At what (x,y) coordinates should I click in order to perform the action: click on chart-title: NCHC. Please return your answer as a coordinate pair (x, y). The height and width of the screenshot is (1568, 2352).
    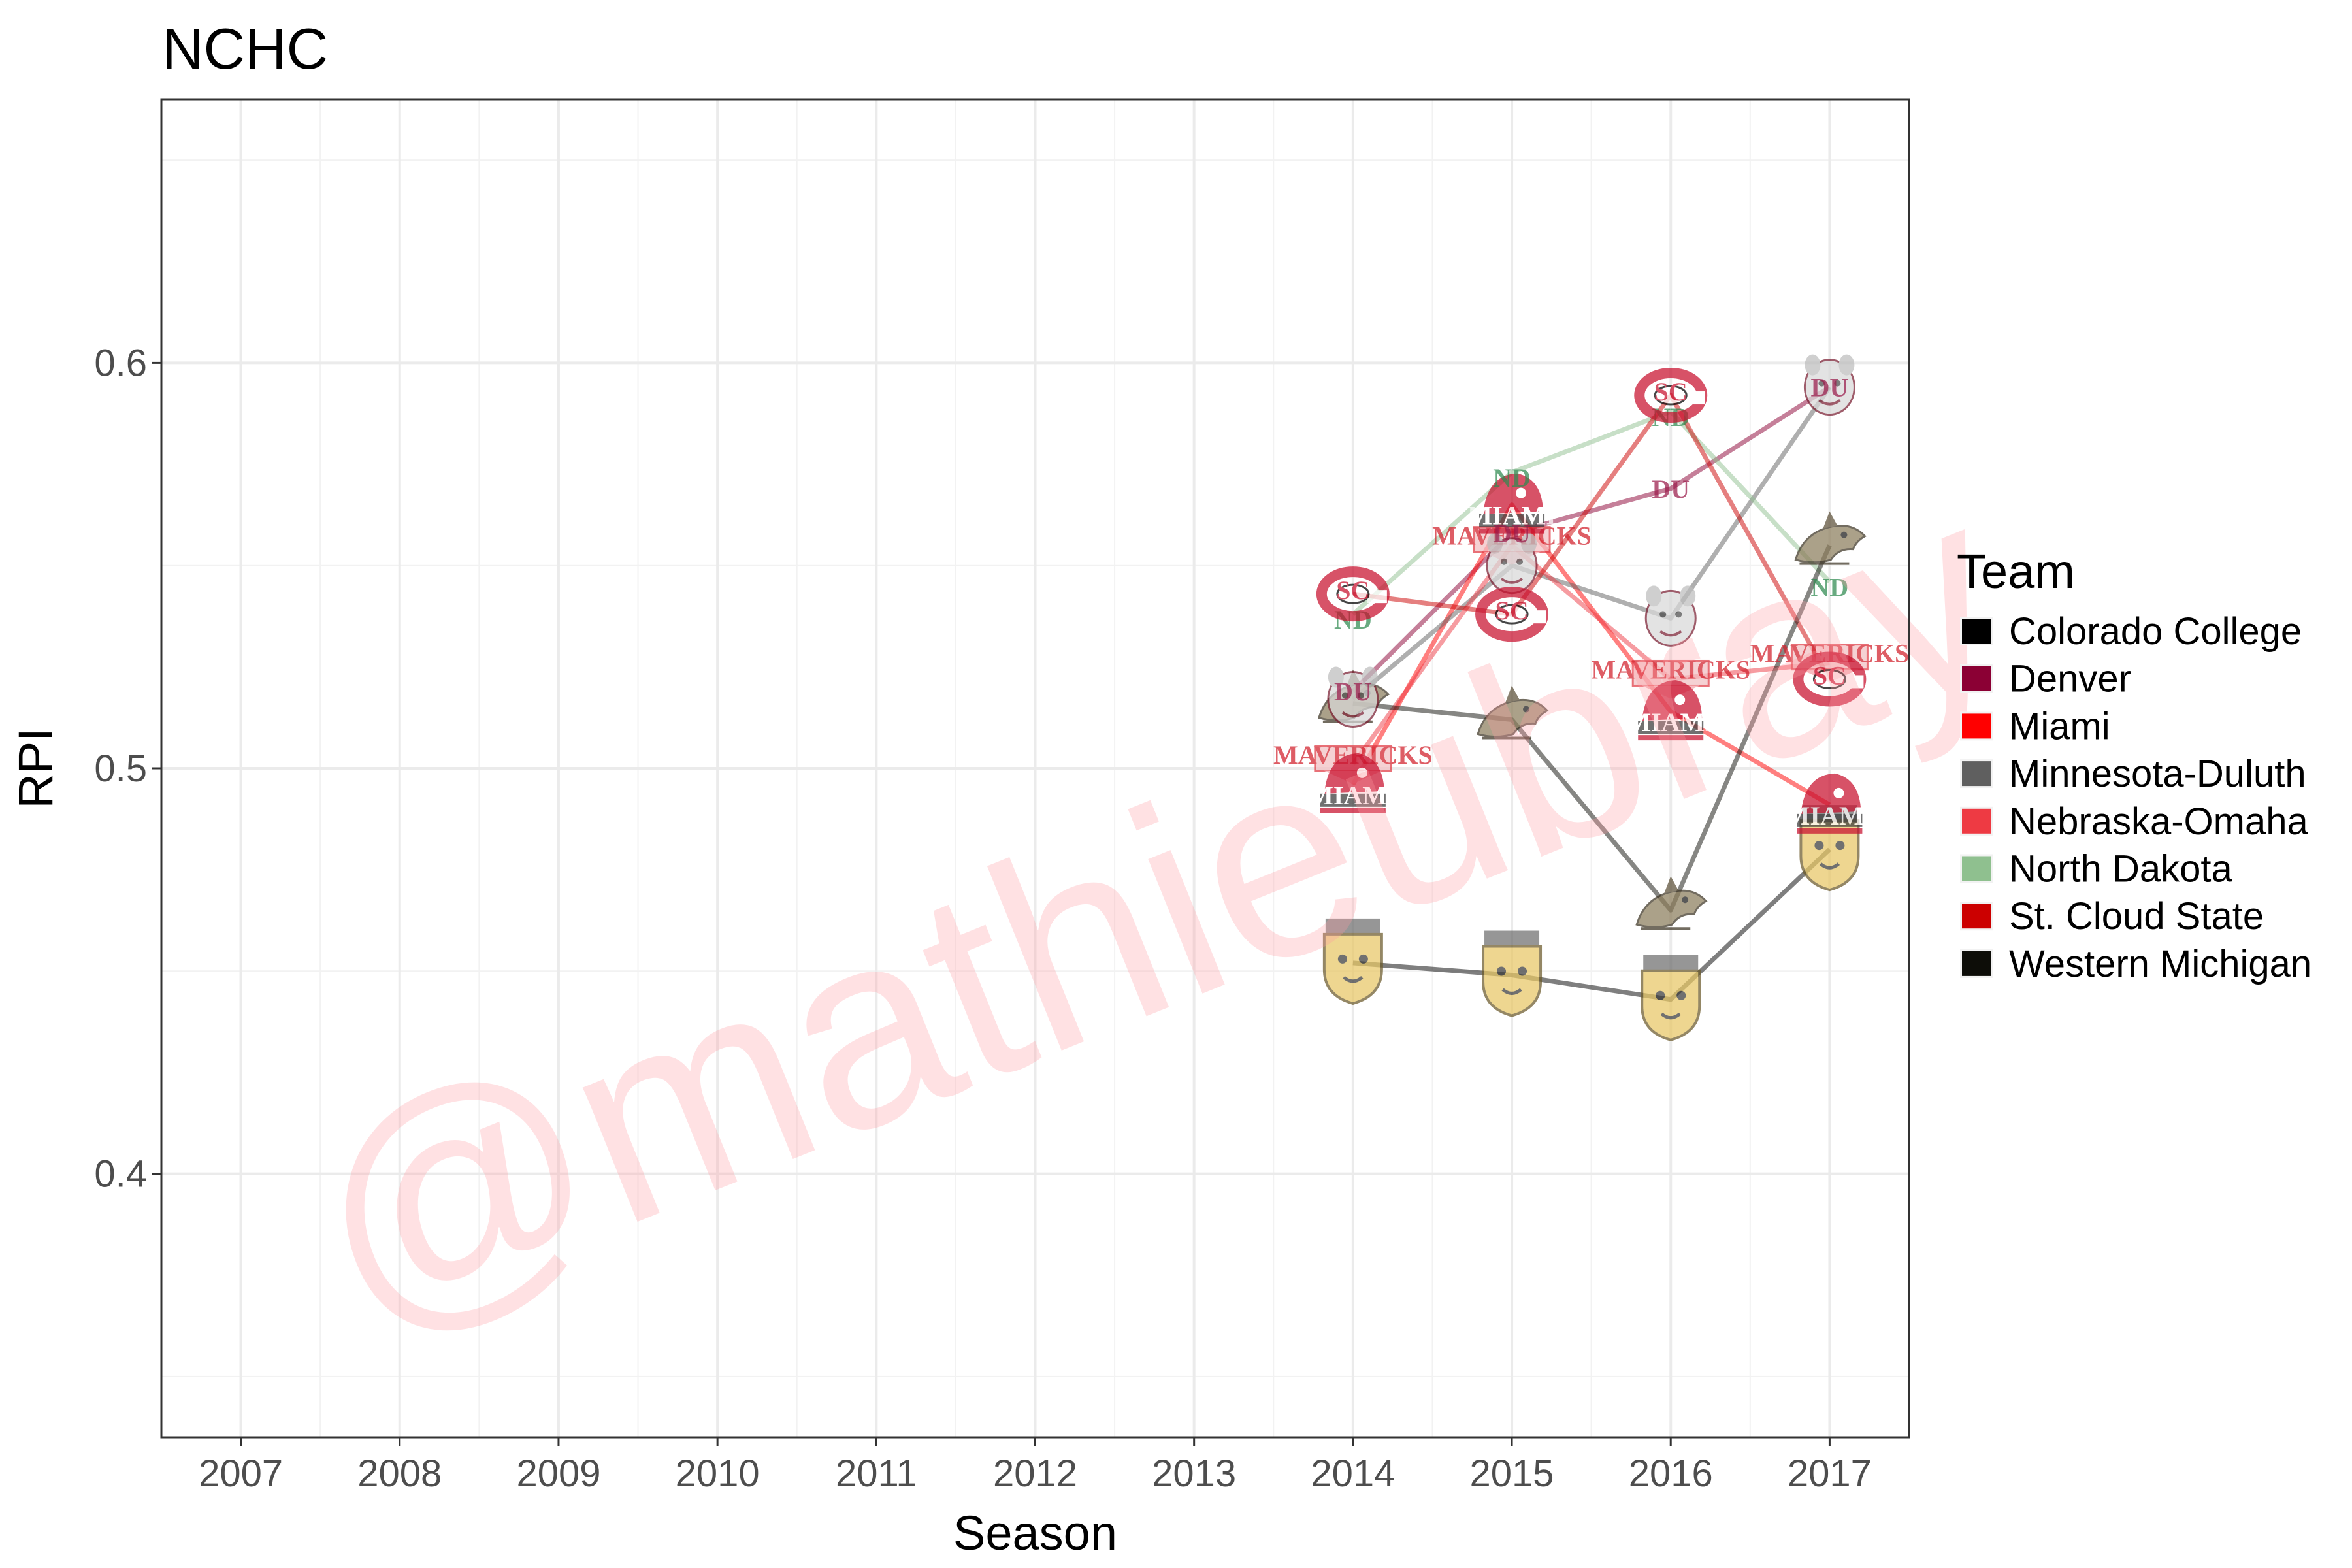
    Looking at the image, I should click on (245, 48).